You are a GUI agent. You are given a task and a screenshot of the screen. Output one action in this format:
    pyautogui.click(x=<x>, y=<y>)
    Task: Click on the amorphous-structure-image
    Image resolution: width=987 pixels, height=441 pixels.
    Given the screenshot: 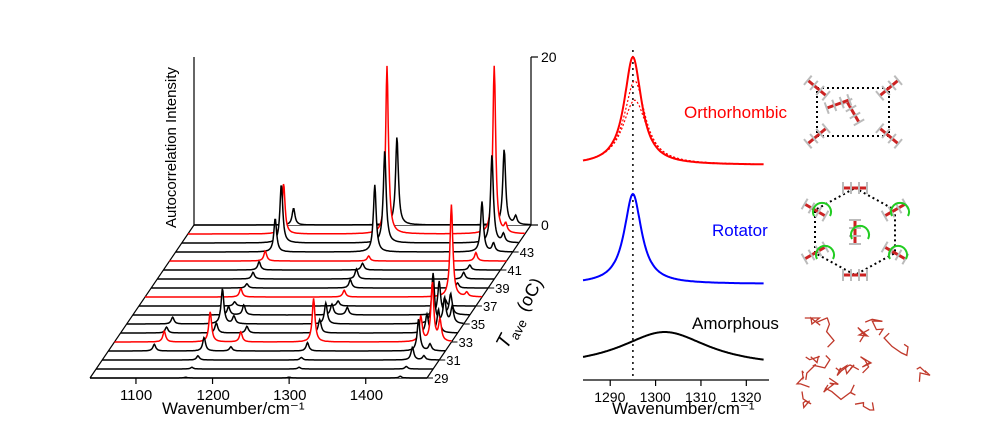 What is the action you would take?
    pyautogui.click(x=863, y=363)
    